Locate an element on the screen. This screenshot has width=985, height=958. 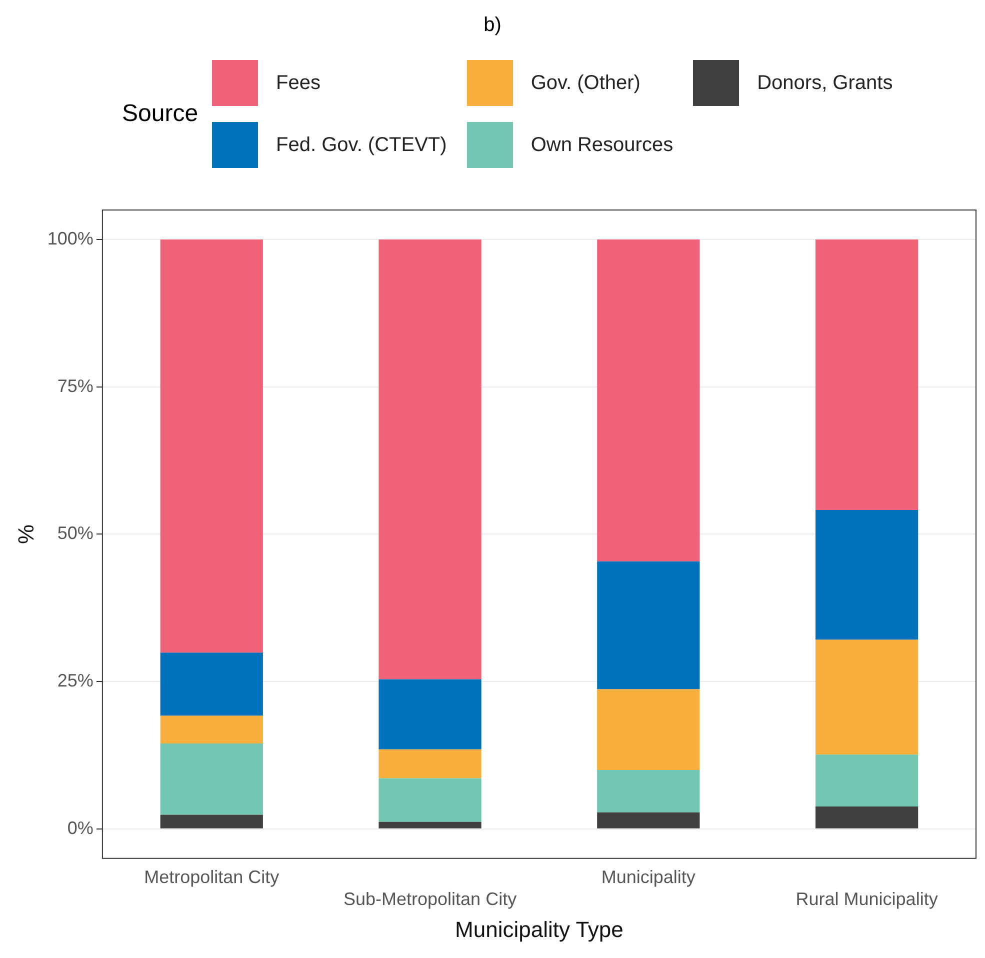
x-tick-label: Municipality is located at coordinates (648, 877).